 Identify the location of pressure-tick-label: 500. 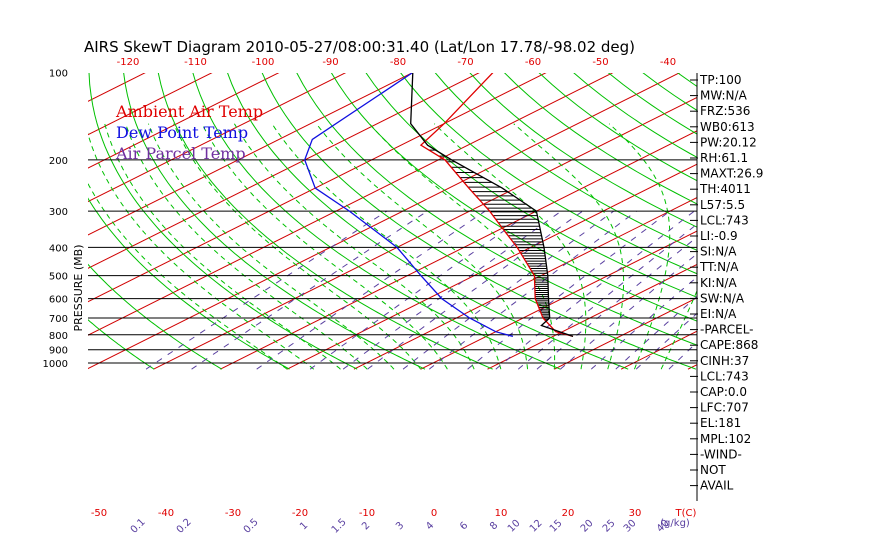
(58, 277).